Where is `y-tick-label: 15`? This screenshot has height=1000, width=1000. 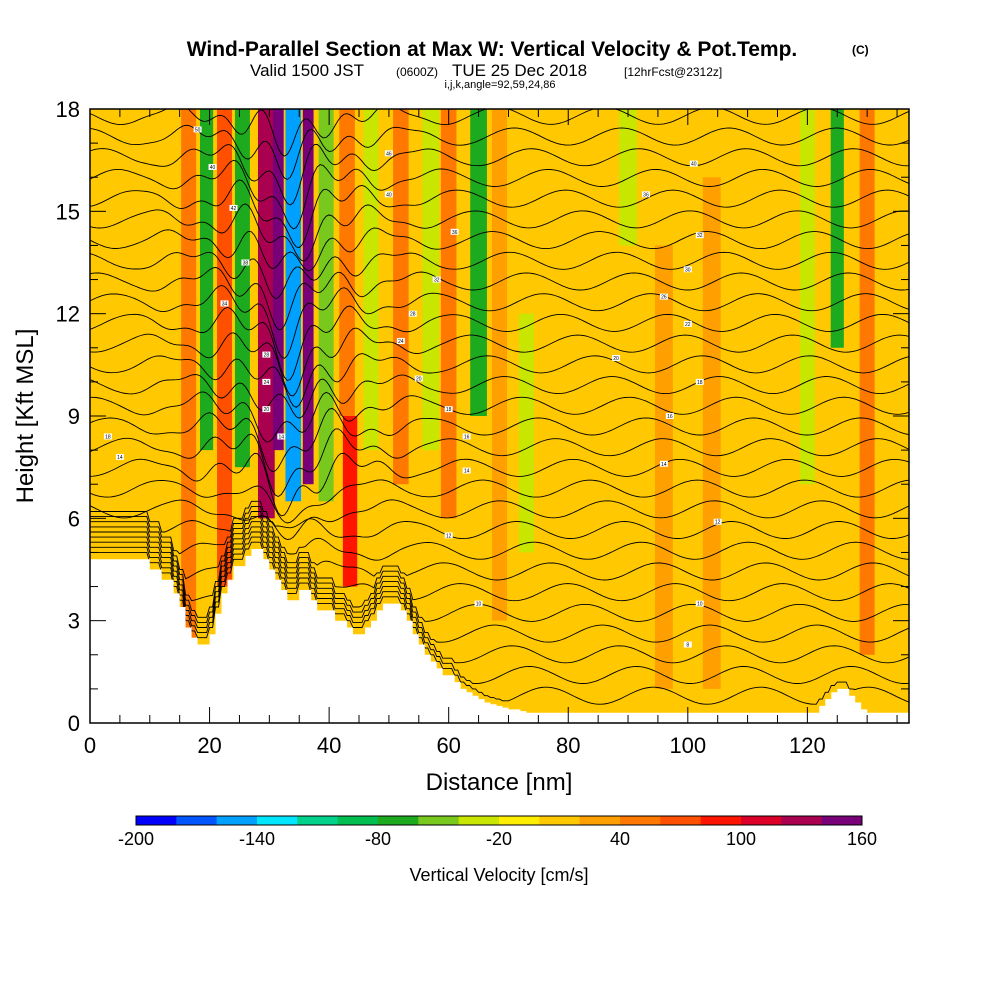 y-tick-label: 15 is located at coordinates (68, 211).